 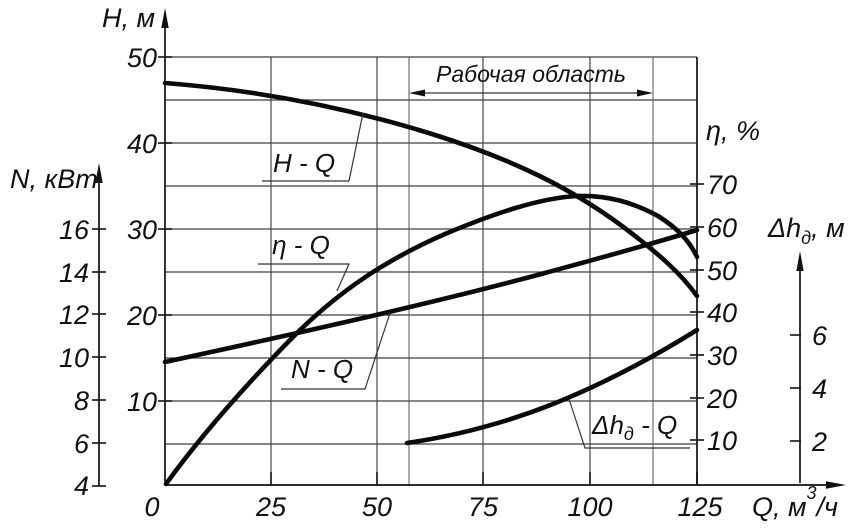 I want to click on dh-tick-label-4: 4, so click(x=819, y=389).